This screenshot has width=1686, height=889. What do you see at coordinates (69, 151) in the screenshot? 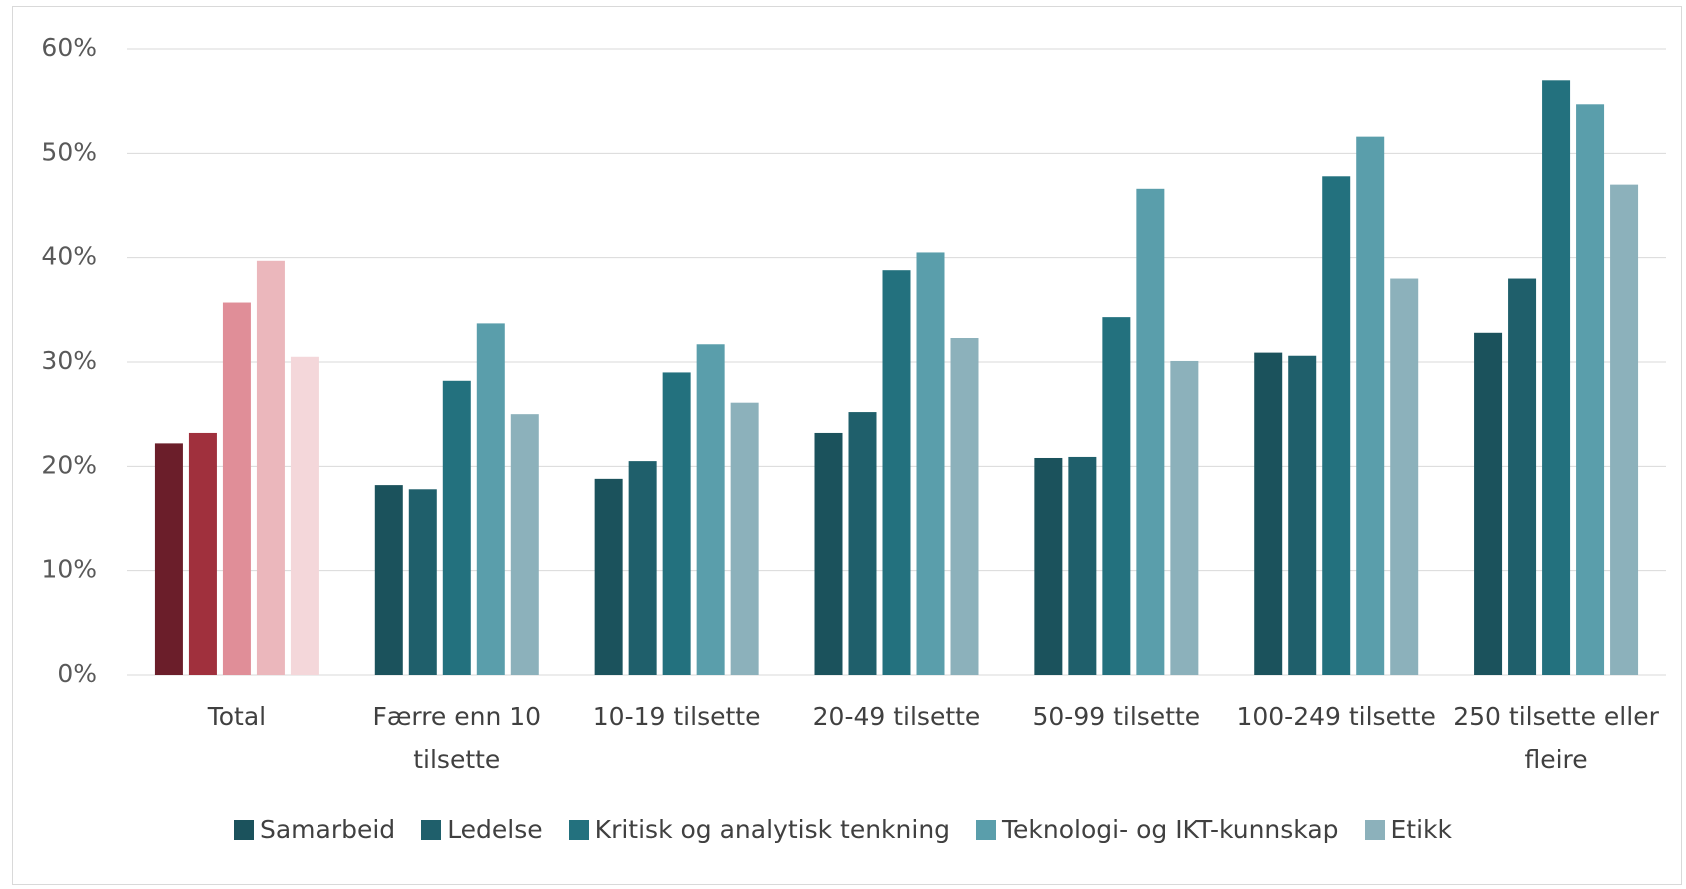
I see `y-tick-label: 50%` at bounding box center [69, 151].